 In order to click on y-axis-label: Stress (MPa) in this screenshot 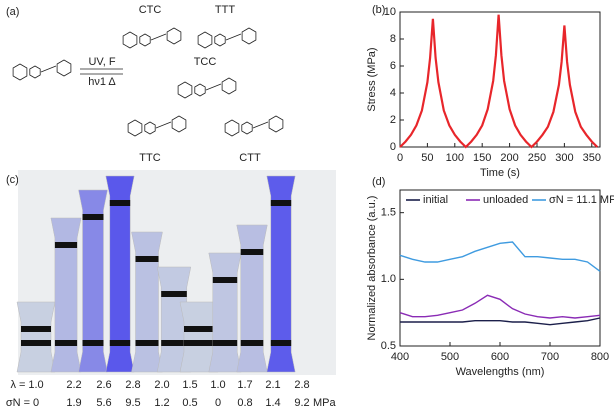, I will do `click(372, 79)`.